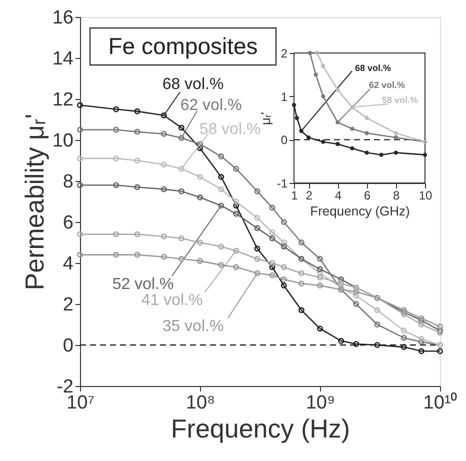 The height and width of the screenshot is (461, 466). Describe the element at coordinates (63, 18) in the screenshot. I see `y-tick-label: 16` at that location.